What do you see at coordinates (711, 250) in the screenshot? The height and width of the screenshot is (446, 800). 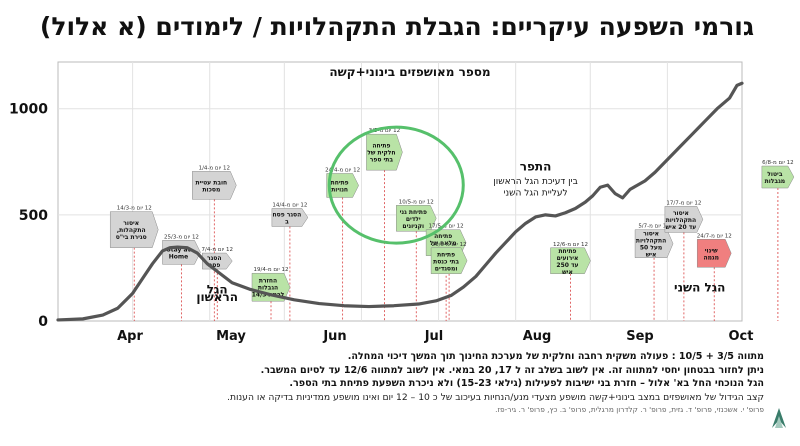 I see `event-text: שינוי` at bounding box center [711, 250].